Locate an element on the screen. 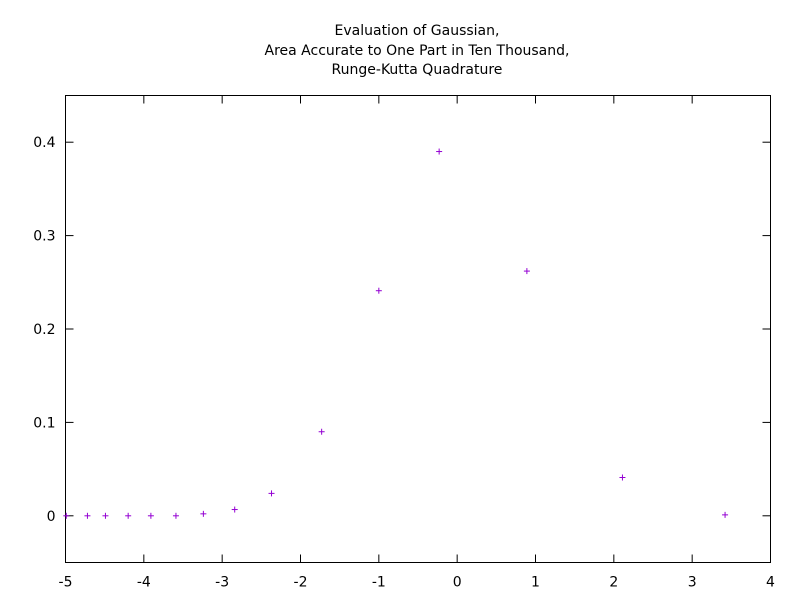  x-tick-label: 1 is located at coordinates (535, 583).